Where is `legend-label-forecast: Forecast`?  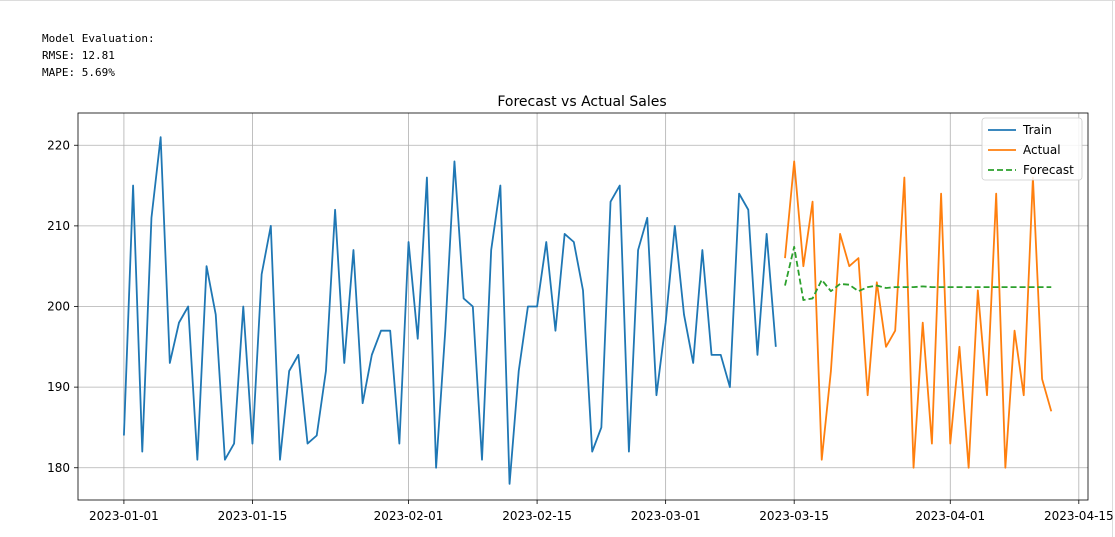 legend-label-forecast: Forecast is located at coordinates (1048, 170).